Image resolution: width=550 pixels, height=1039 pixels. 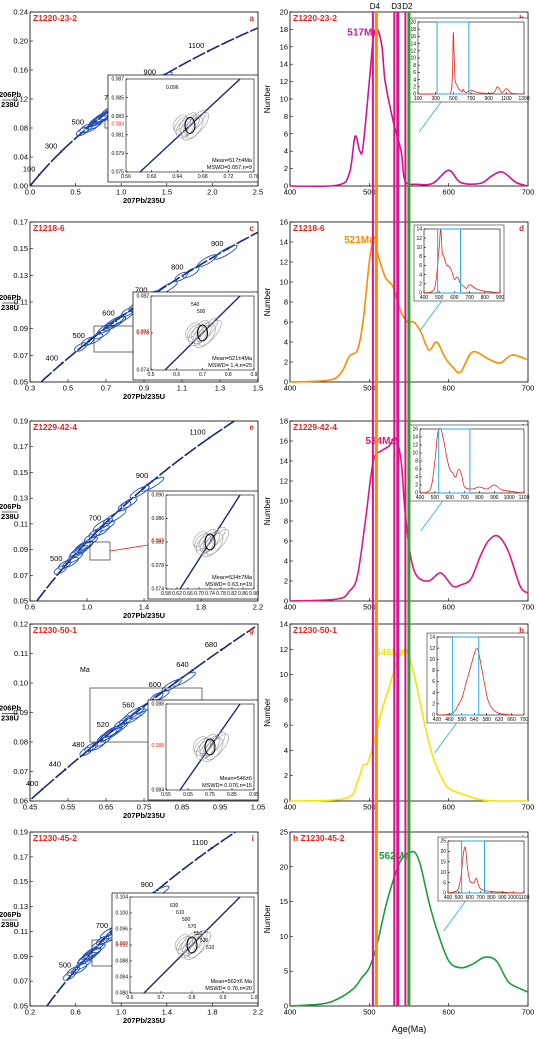 I want to click on concordia-xtick-label: 0.65, so click(x=106, y=807).